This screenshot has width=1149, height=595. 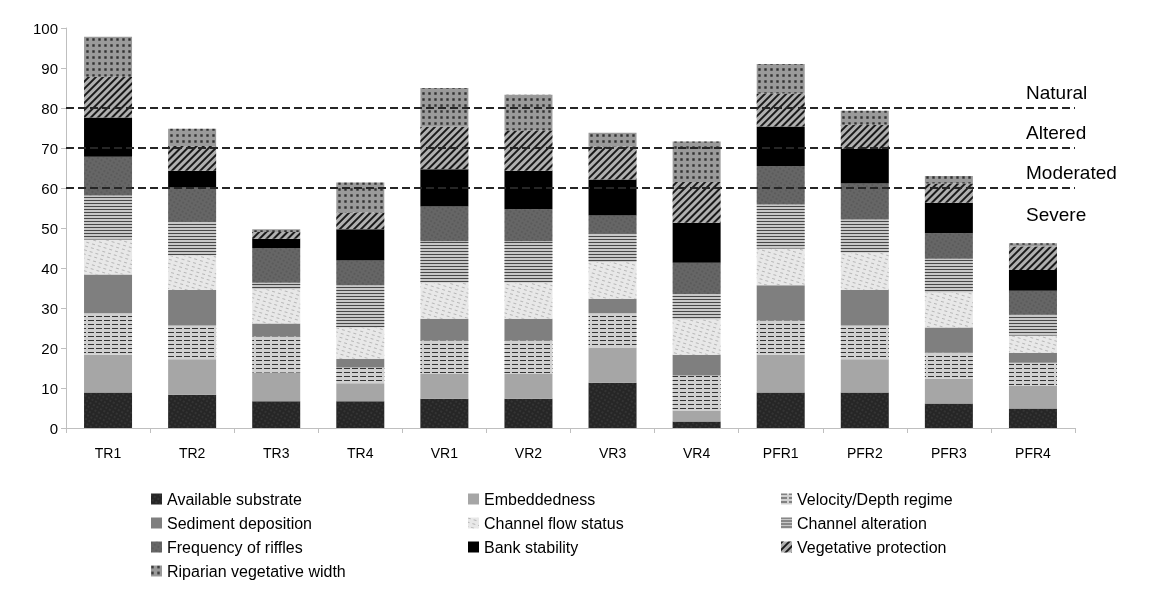 I want to click on x-tick-label: TR2, so click(x=192, y=453).